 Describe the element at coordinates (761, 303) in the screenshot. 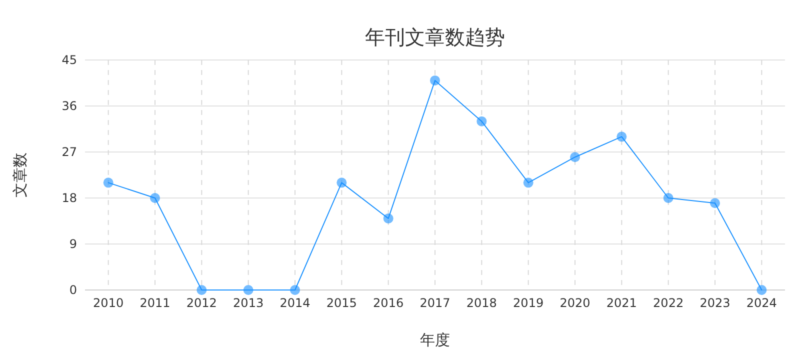

I see `x-tick-label: 2024` at that location.